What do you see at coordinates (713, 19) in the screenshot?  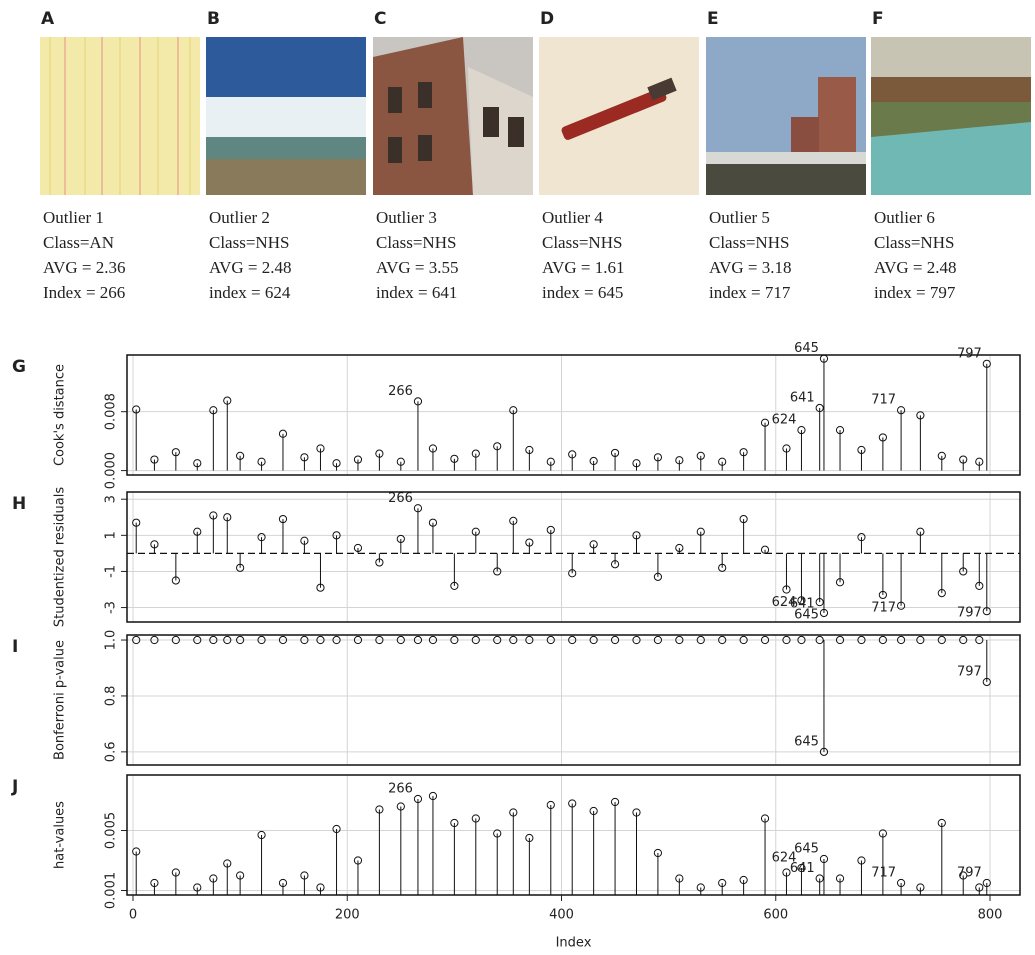 I see `panel-letter: E` at bounding box center [713, 19].